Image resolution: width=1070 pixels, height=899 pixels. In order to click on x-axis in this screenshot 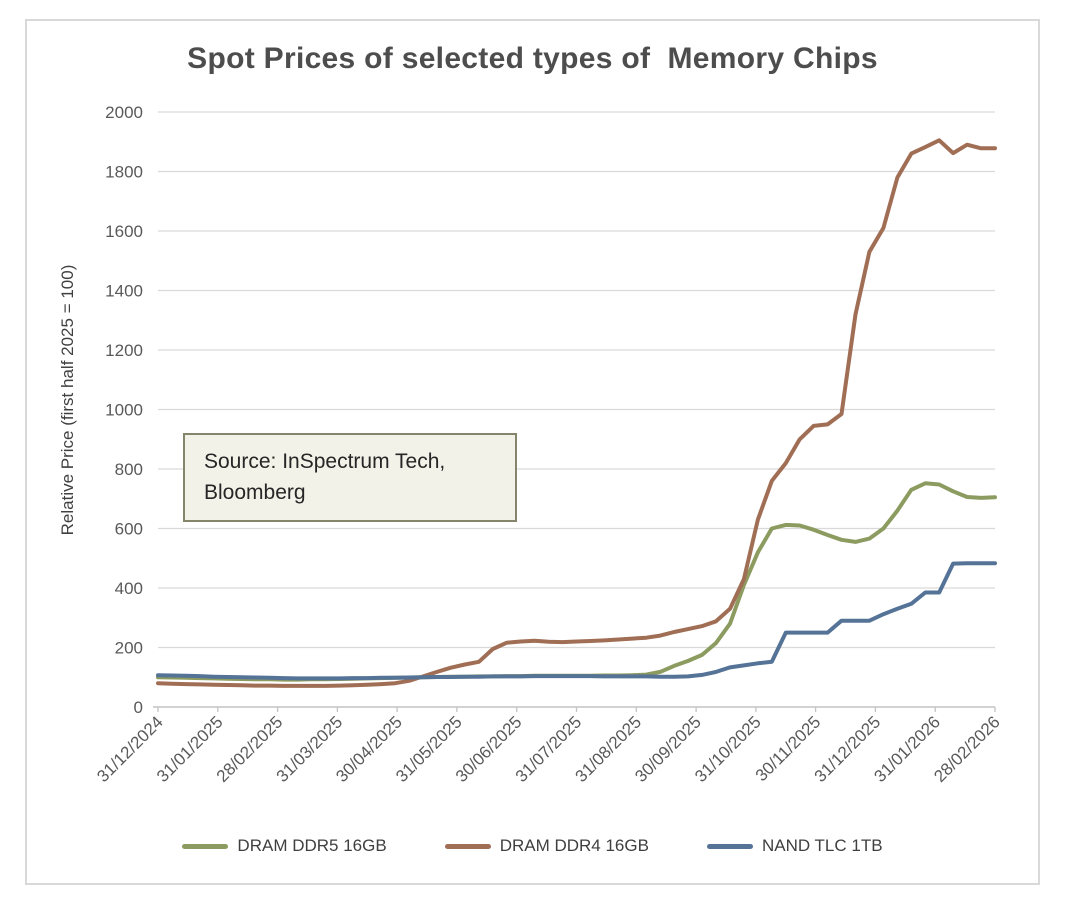, I will do `click(574, 709)`.